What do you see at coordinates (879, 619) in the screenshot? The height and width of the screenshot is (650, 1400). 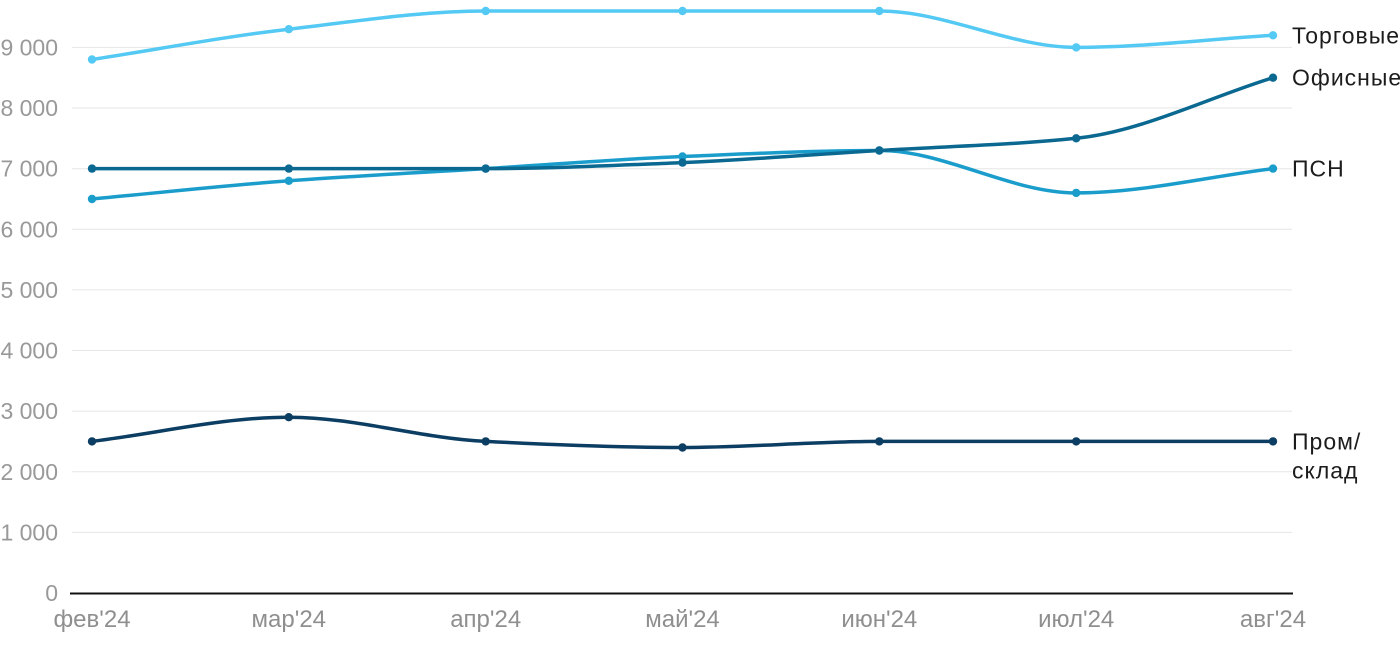 I see `svg-text: июн'24` at bounding box center [879, 619].